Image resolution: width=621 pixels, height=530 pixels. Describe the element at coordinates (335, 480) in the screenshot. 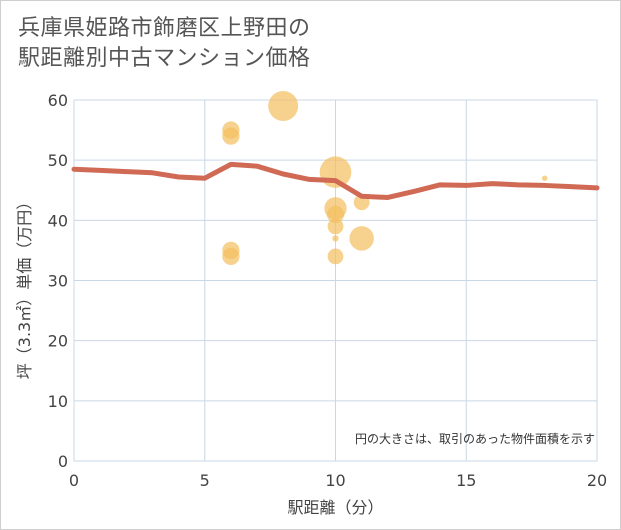

I see `x-tick-label: 10` at that location.